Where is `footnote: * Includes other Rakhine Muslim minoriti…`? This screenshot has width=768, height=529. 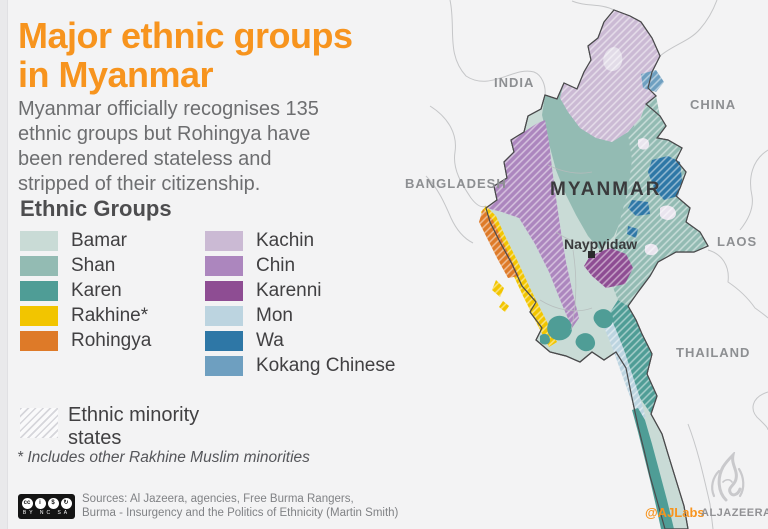 footnote: * Includes other Rakhine Muslim minoriti… is located at coordinates (163, 457).